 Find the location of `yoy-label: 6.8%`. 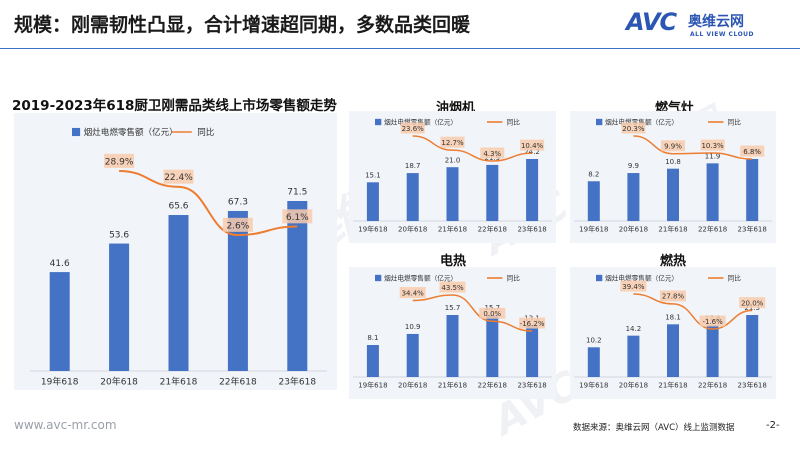

yoy-label: 6.8% is located at coordinates (752, 152).